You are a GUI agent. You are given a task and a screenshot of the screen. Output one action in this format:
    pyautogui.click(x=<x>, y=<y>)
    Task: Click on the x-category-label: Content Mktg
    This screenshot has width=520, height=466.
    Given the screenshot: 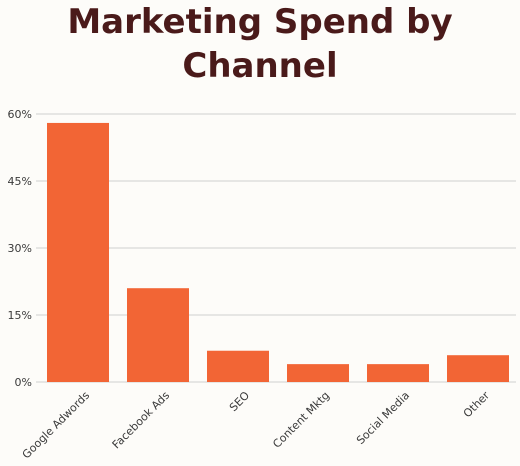 What is the action you would take?
    pyautogui.click(x=301, y=420)
    